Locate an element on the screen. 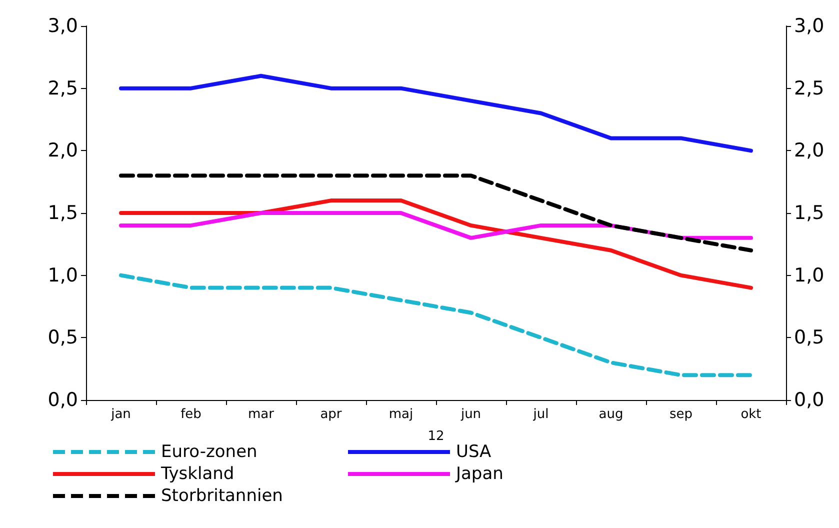 The image size is (839, 528). x-tick-label: feb is located at coordinates (191, 414).